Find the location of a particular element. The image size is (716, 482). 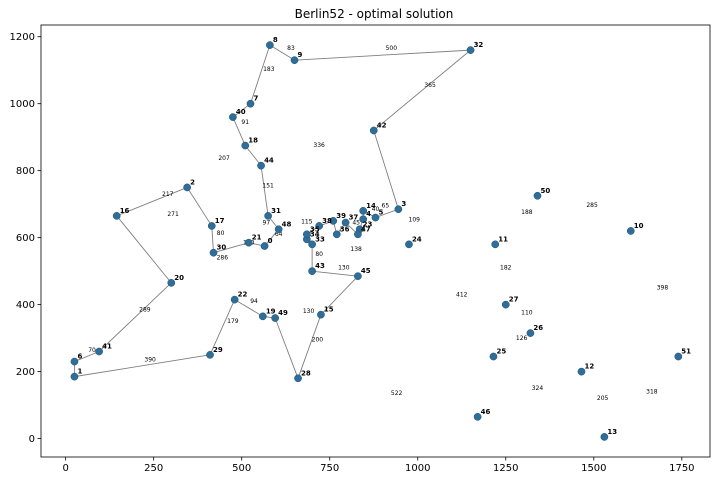

edge-distance-label: 286 is located at coordinates (223, 257).